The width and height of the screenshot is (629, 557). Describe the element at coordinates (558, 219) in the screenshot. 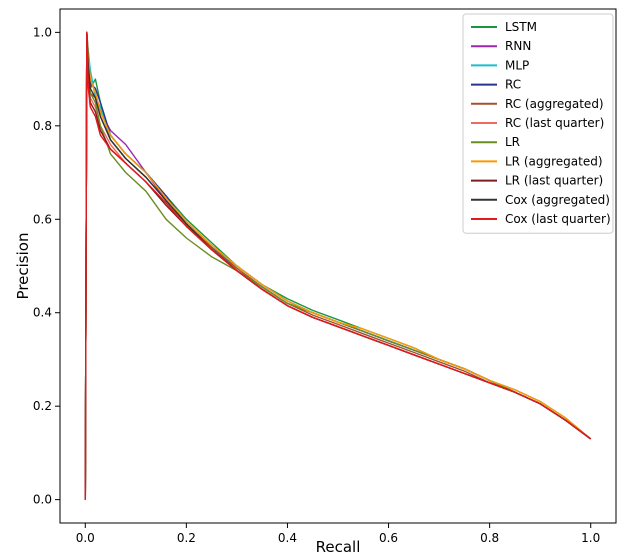

I see `legend-label: Cox (last quarter)` at that location.